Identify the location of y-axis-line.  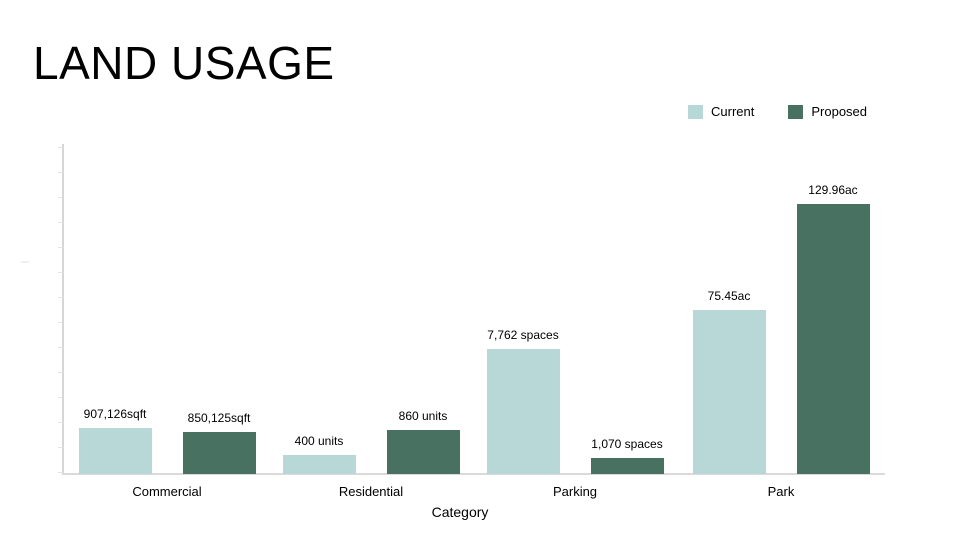
(63, 309).